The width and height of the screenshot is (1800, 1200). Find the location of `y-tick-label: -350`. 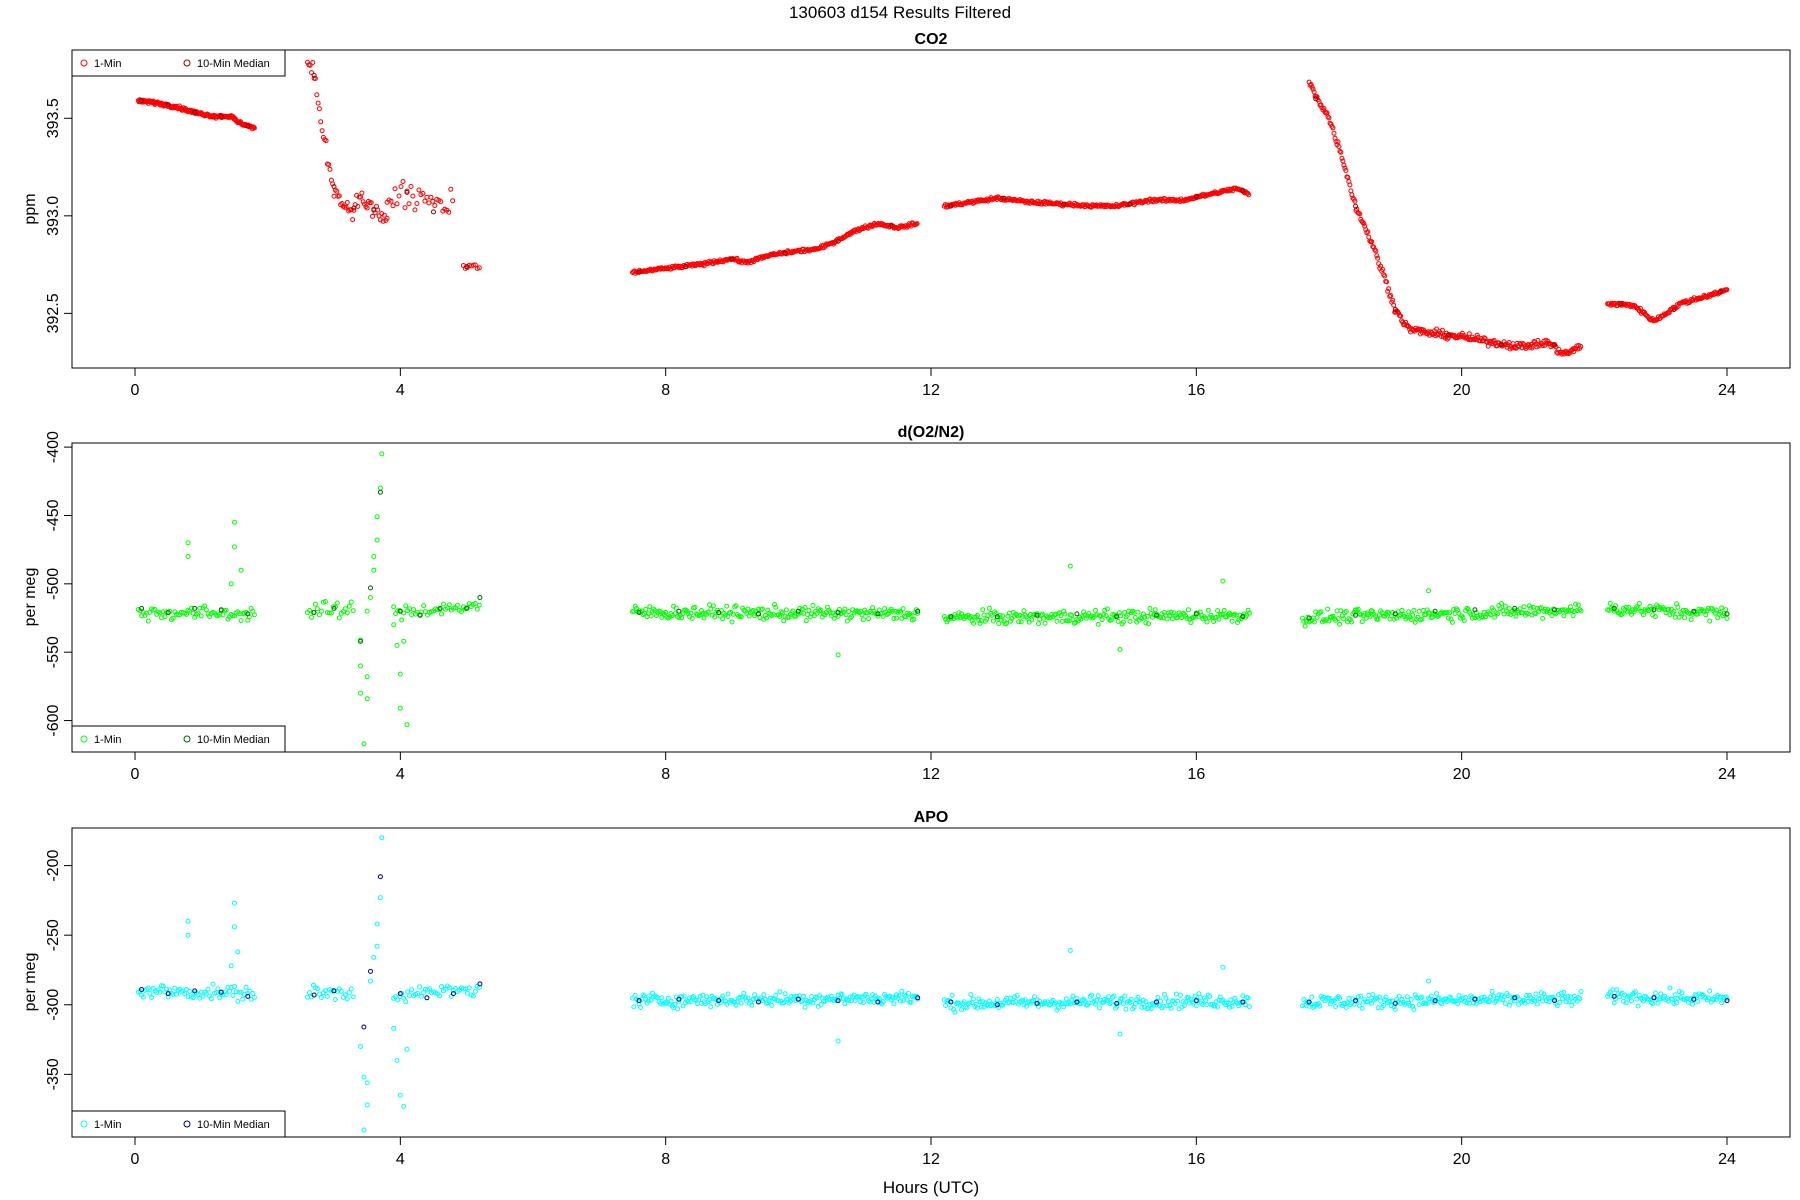

y-tick-label: -350 is located at coordinates (53, 1074).